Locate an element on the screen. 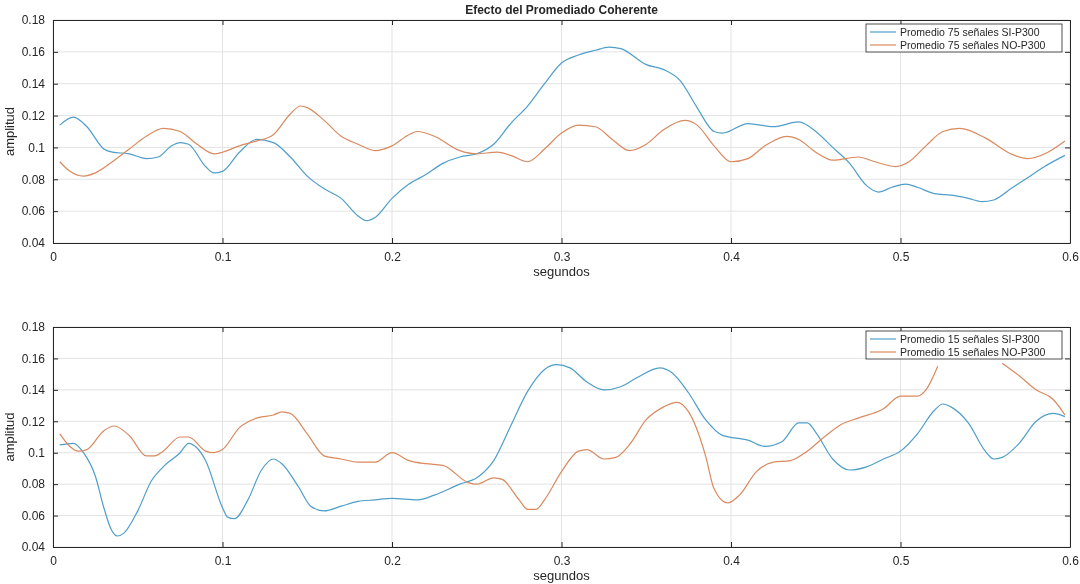 The width and height of the screenshot is (1080, 584). legend-label: Promedio 75 señales SI-P300 is located at coordinates (970, 32).